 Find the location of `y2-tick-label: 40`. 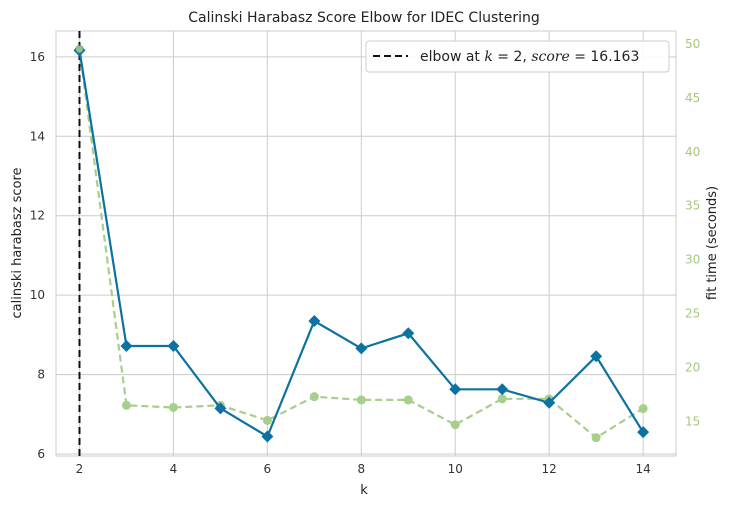

y2-tick-label: 40 is located at coordinates (692, 152).